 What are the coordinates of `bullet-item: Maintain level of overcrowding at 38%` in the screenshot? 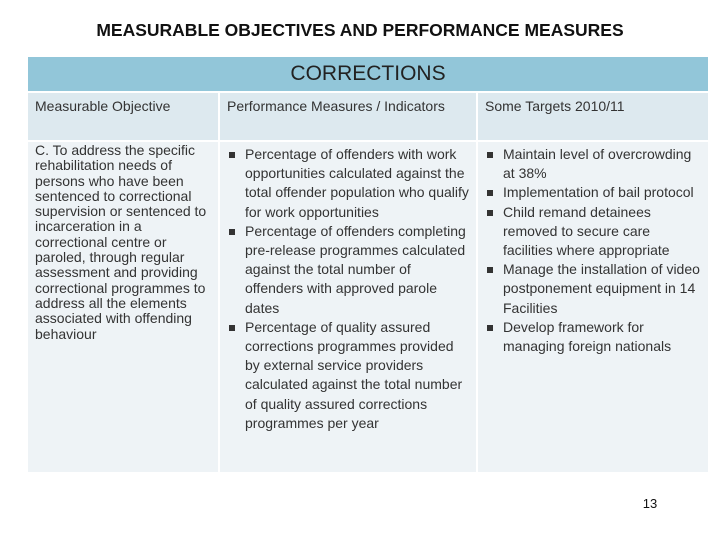 It's located at (593, 164).